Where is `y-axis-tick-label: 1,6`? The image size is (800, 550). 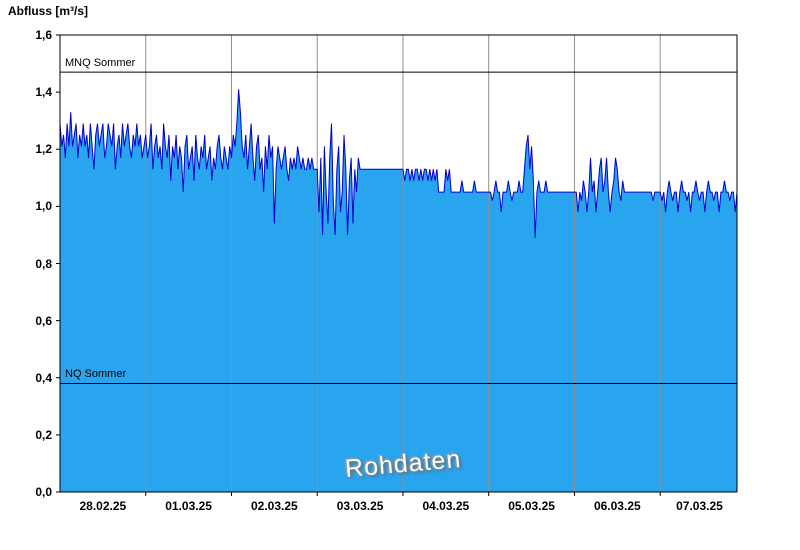
y-axis-tick-label: 1,6 is located at coordinates (43, 35).